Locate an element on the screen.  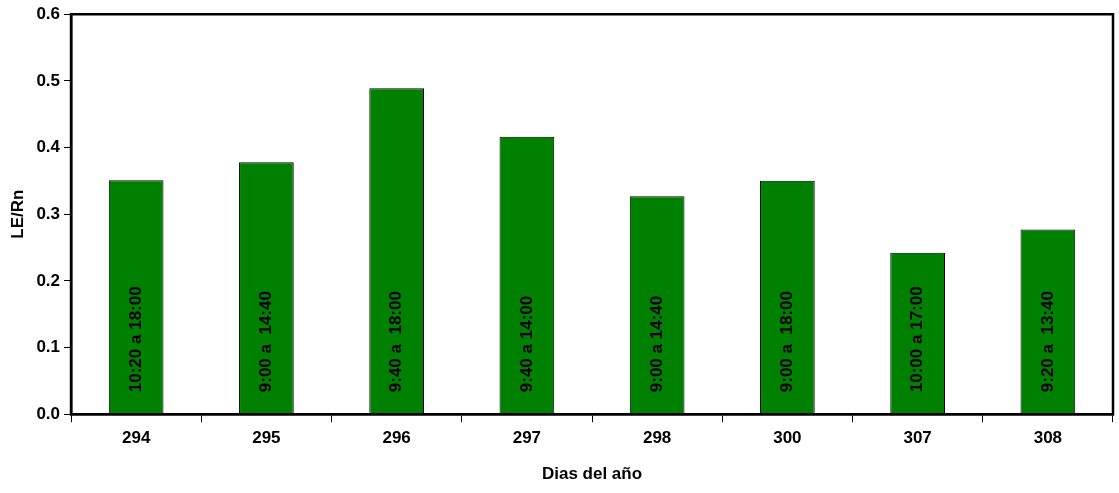
x-tick-label: 300 is located at coordinates (787, 438).